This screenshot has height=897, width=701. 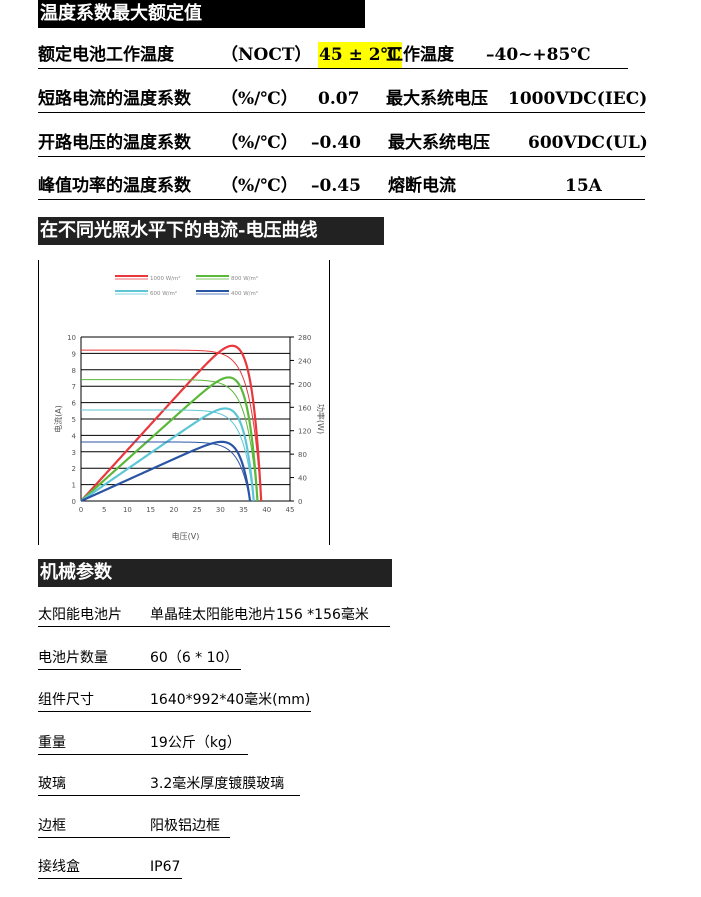 I want to click on row-value: IP67, so click(x=165, y=867).